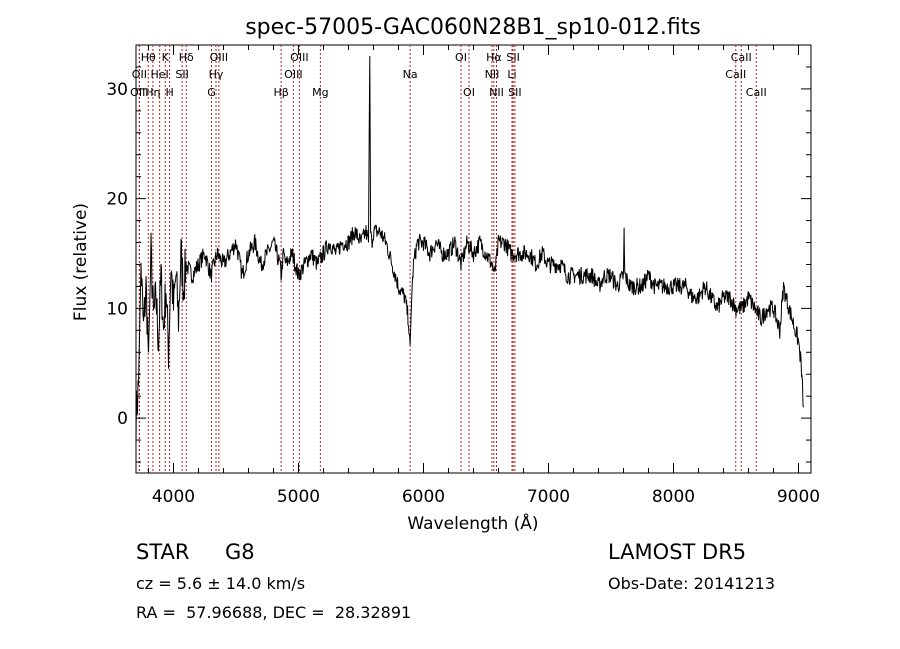 The image size is (900, 649). What do you see at coordinates (117, 309) in the screenshot?
I see `y-tick-label-1: 10` at bounding box center [117, 309].